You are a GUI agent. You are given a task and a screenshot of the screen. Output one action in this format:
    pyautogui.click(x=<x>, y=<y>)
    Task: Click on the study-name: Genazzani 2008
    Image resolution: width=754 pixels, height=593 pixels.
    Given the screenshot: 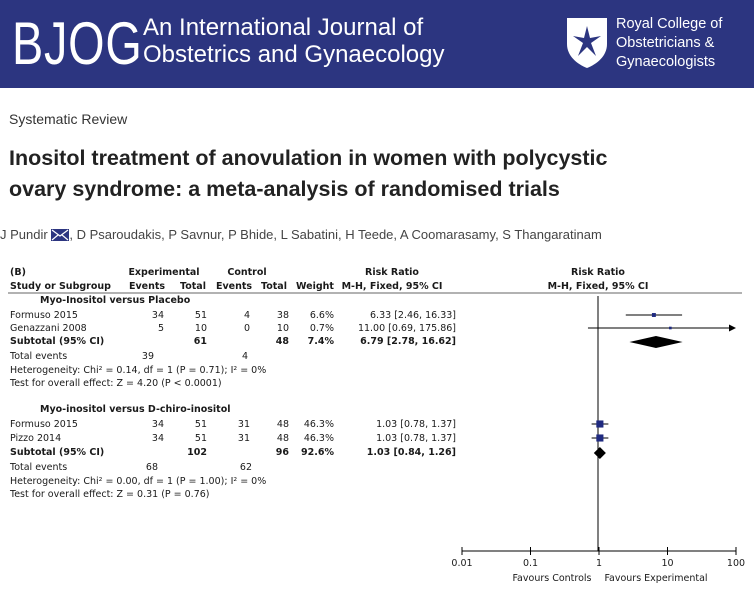 What is the action you would take?
    pyautogui.click(x=48, y=328)
    